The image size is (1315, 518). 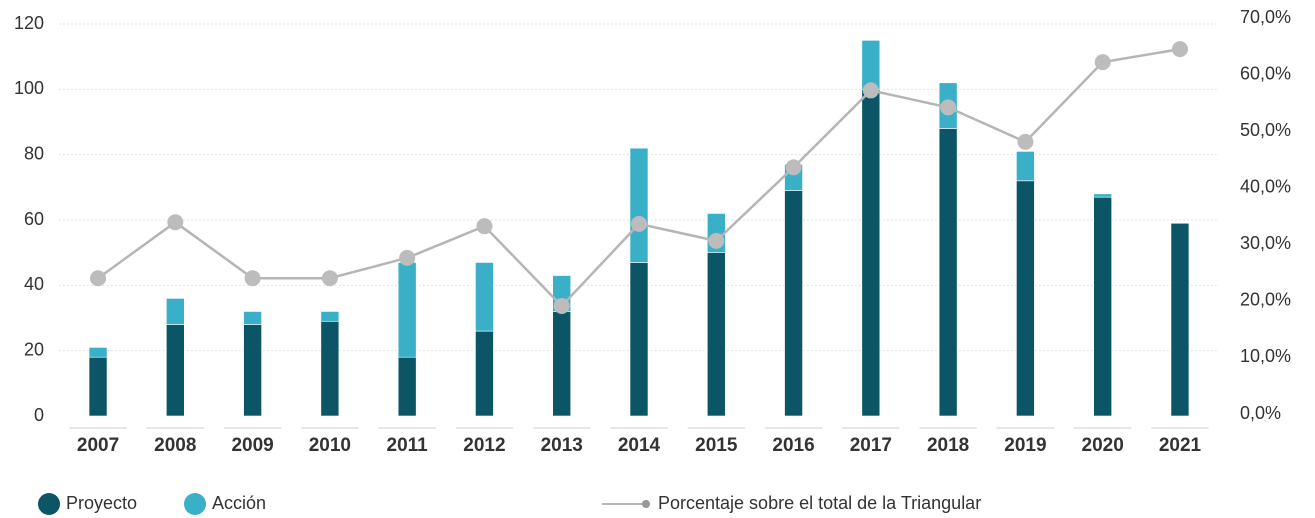 What do you see at coordinates (1260, 413) in the screenshot?
I see `y2-tick-label: 0,0%` at bounding box center [1260, 413].